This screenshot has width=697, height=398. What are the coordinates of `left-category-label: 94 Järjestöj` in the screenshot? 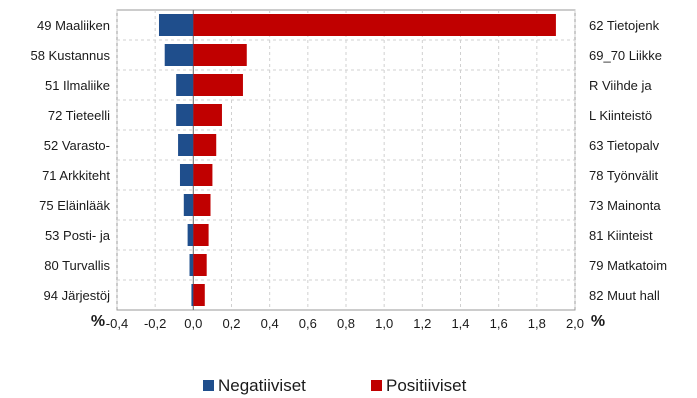 It's located at (77, 295).